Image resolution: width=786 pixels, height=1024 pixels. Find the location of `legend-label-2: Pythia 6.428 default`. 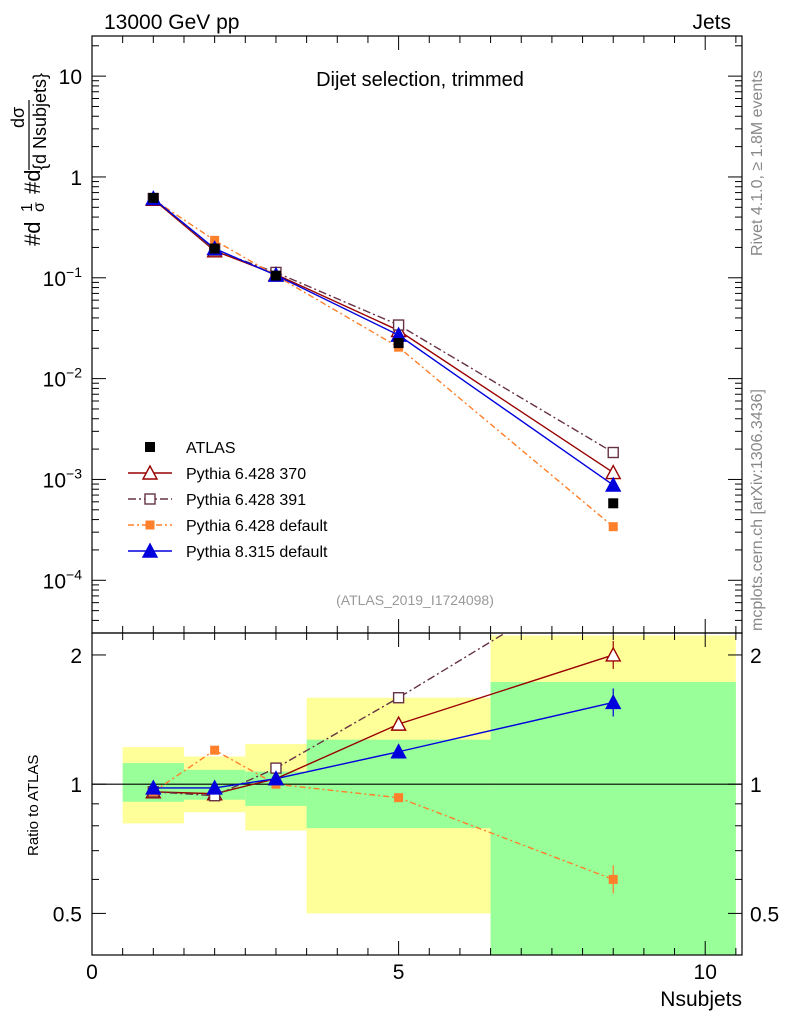

legend-label-2: Pythia 6.428 default is located at coordinates (257, 526).